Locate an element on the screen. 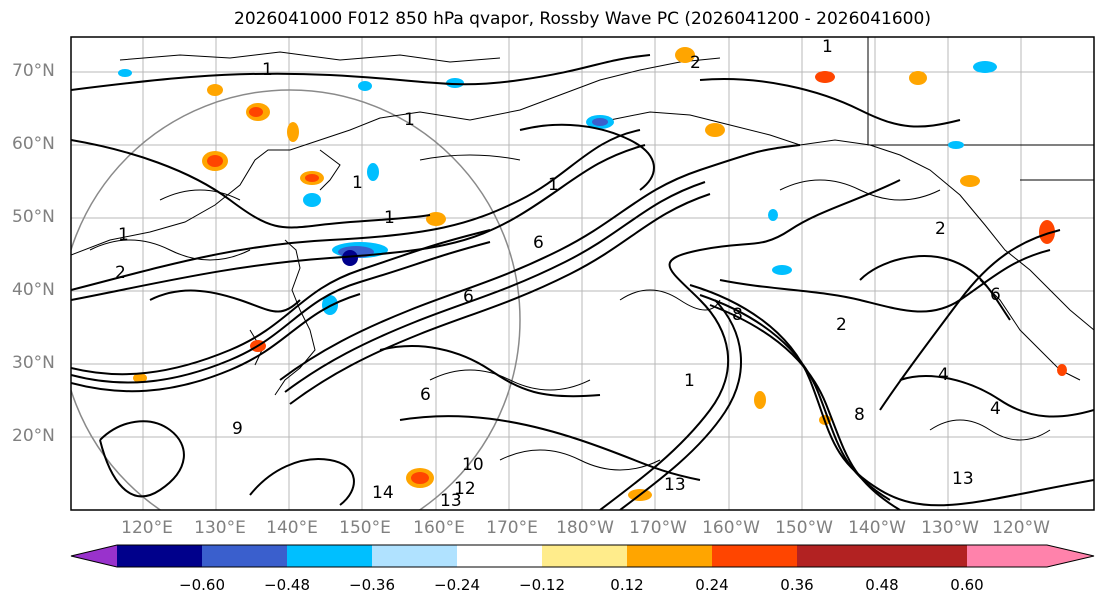  lon-label-170w: 170°W is located at coordinates (658, 528).